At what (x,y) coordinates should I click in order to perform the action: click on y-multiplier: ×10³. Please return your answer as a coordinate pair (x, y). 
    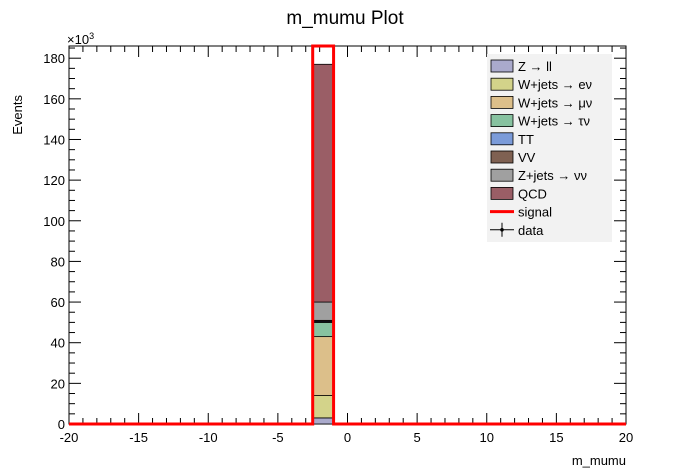
    Looking at the image, I should click on (80, 39).